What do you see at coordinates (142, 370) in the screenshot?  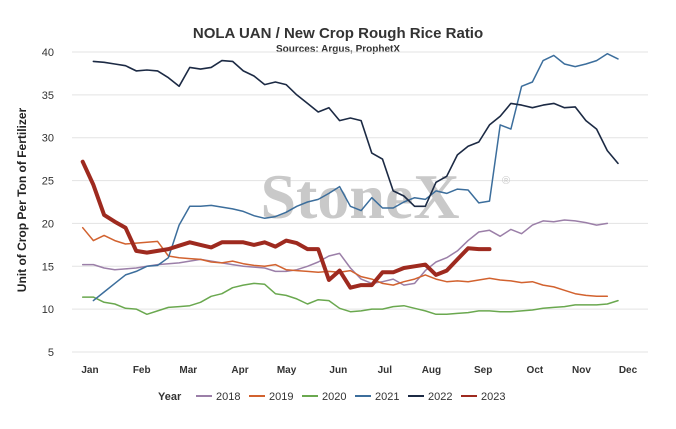 I see `x-tick-label: Feb` at bounding box center [142, 370].